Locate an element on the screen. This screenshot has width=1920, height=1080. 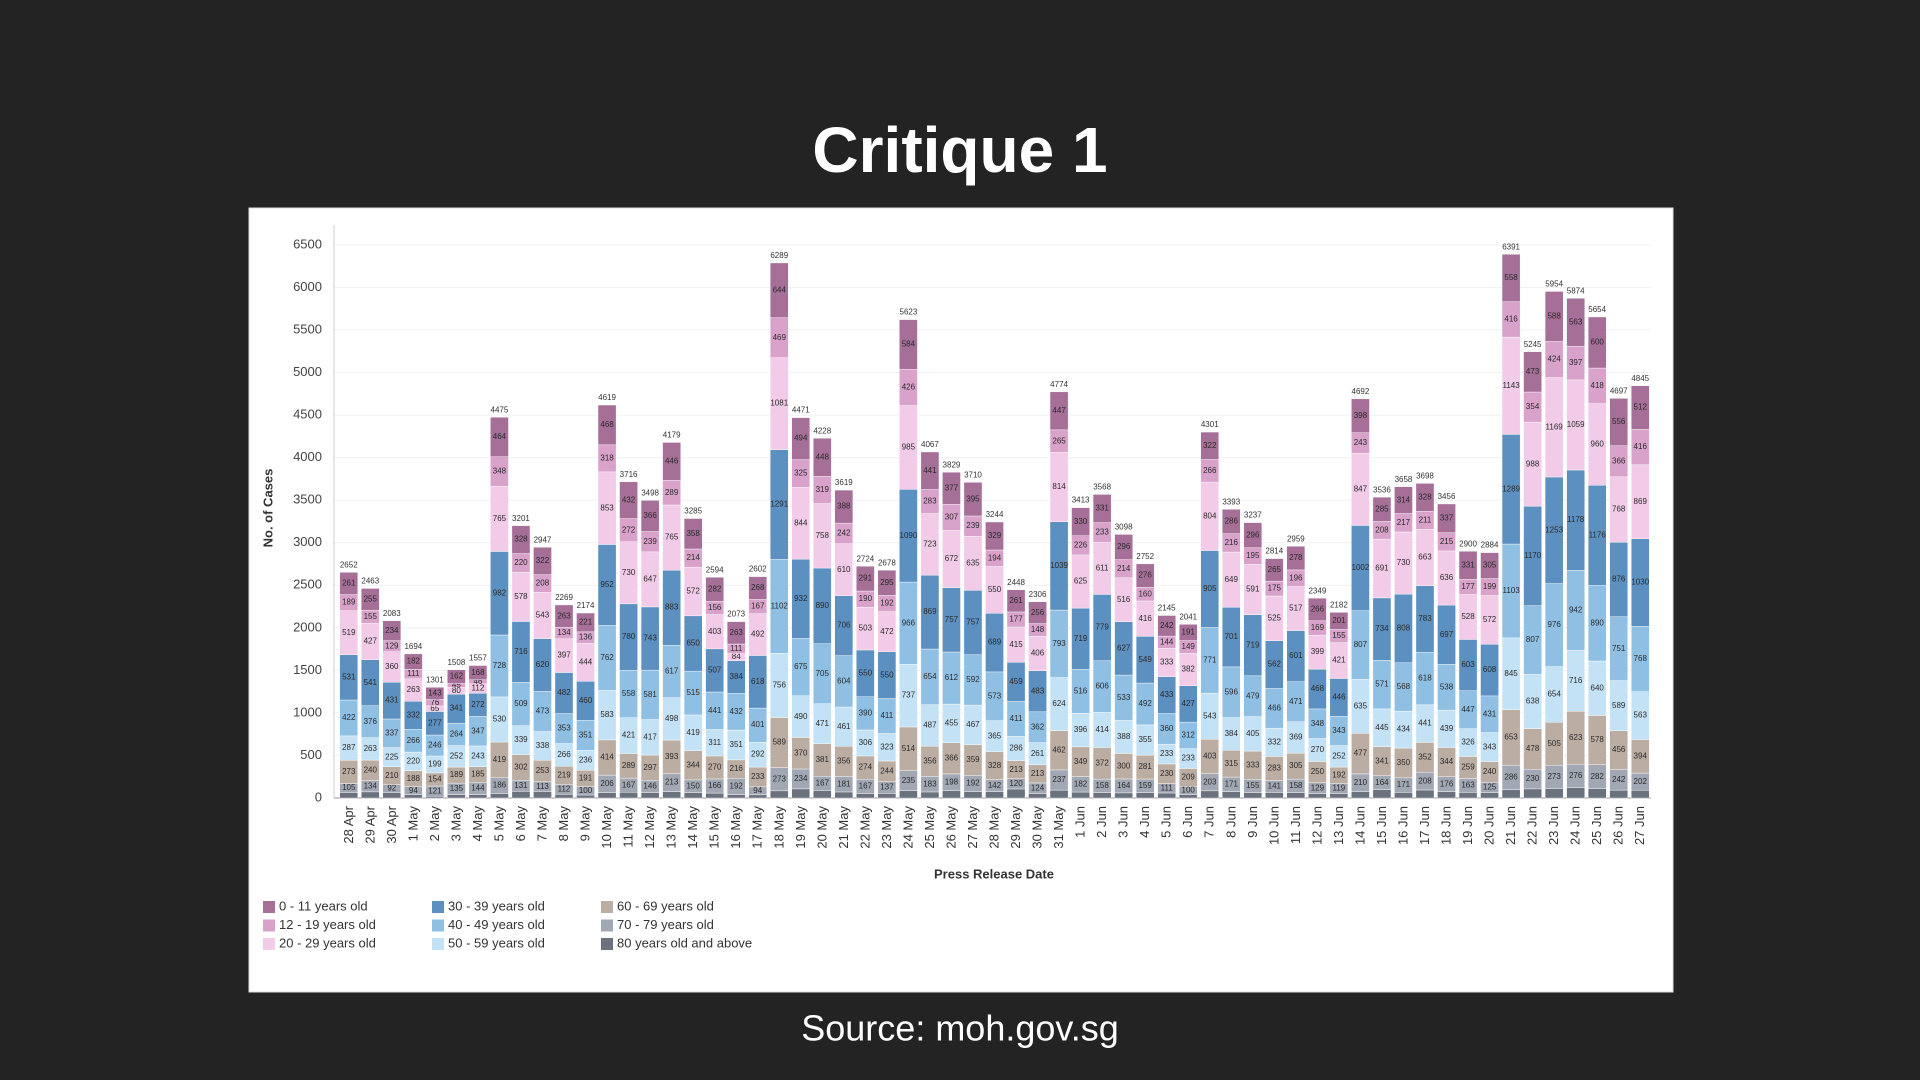
x-tick-label: 22 May is located at coordinates (864, 827).